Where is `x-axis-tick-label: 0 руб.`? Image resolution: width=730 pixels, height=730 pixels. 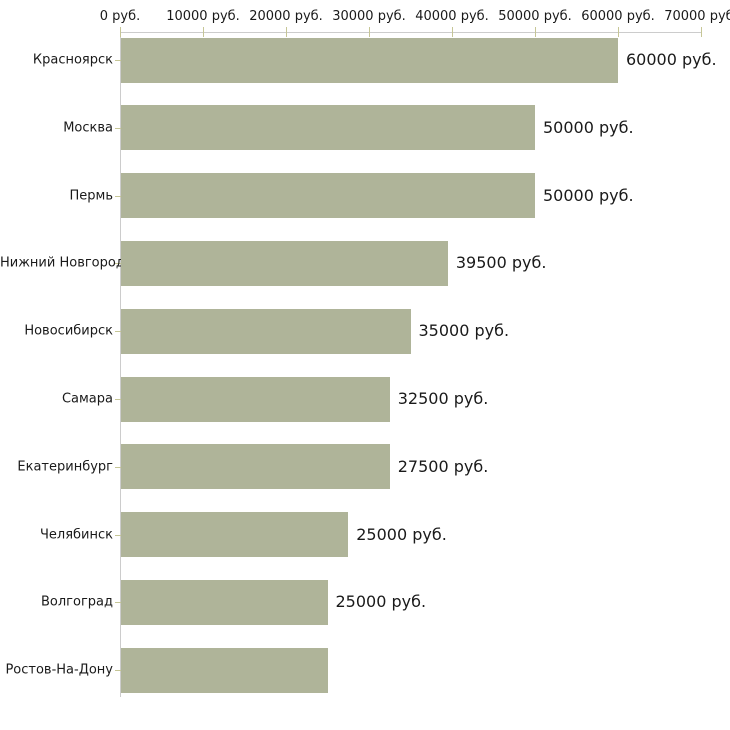
x-axis-tick-label: 0 руб. is located at coordinates (120, 16).